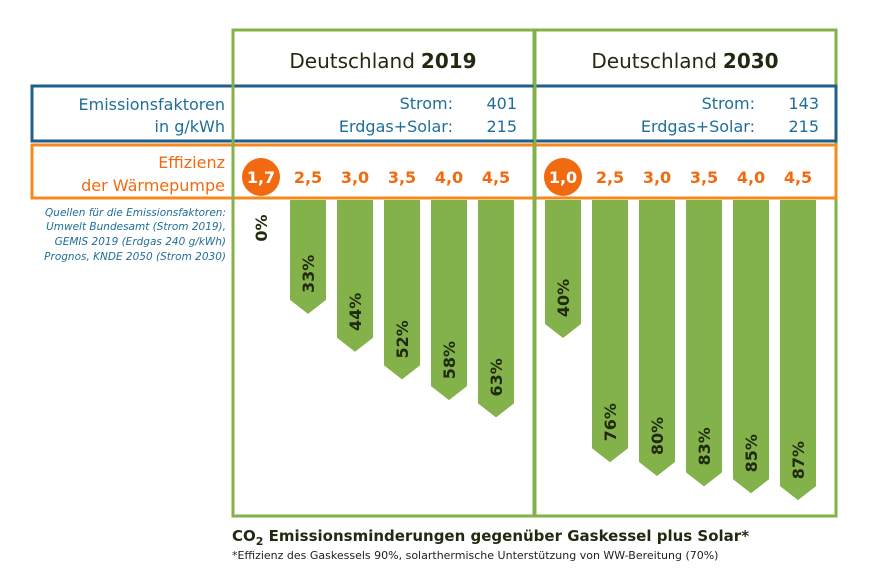 The height and width of the screenshot is (586, 872). What do you see at coordinates (153, 185) in the screenshot?
I see `efficiency-label-line2: der Wärmepumpe` at bounding box center [153, 185].